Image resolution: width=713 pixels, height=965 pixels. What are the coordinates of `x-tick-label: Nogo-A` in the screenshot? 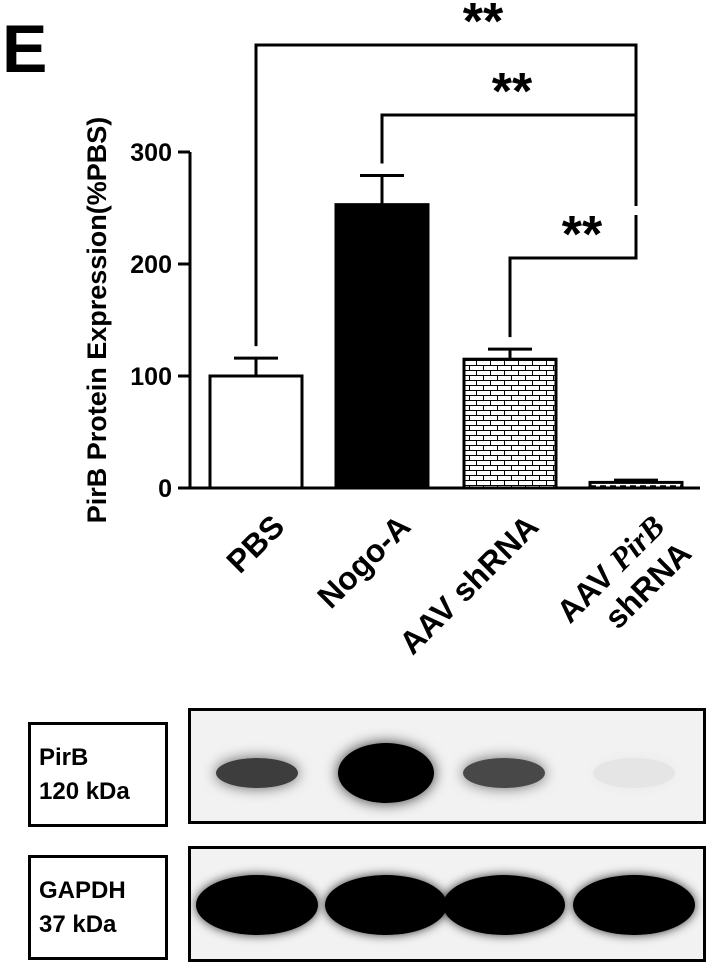 It's located at (363, 561).